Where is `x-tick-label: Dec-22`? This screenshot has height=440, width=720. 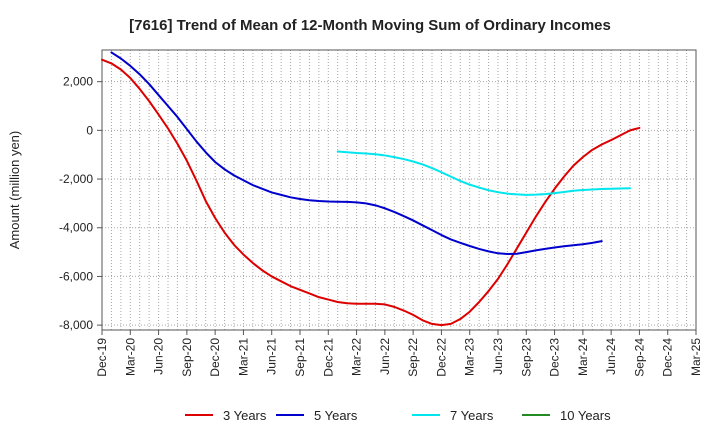 x-tick-label: Dec-22 is located at coordinates (441, 357).